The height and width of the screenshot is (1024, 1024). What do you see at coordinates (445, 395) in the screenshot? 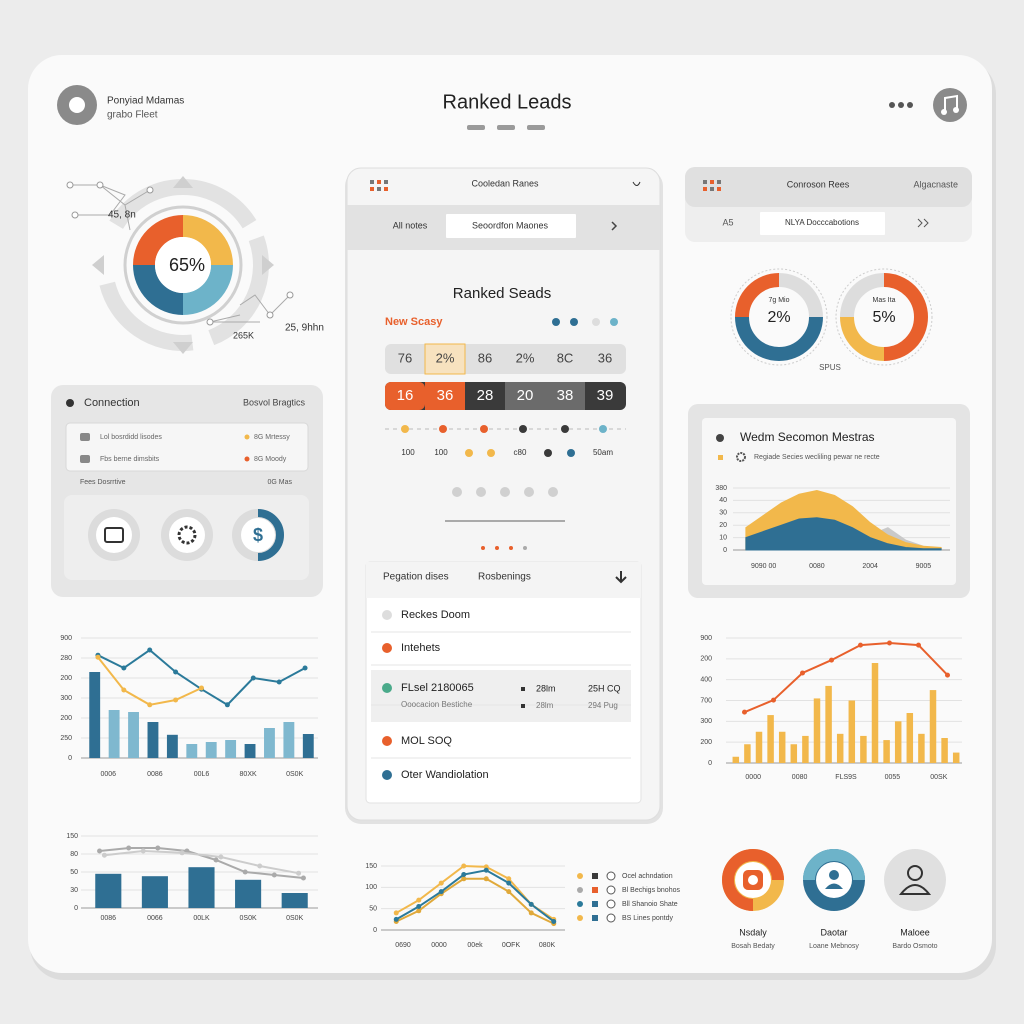
I see `cell: 36` at bounding box center [445, 395].